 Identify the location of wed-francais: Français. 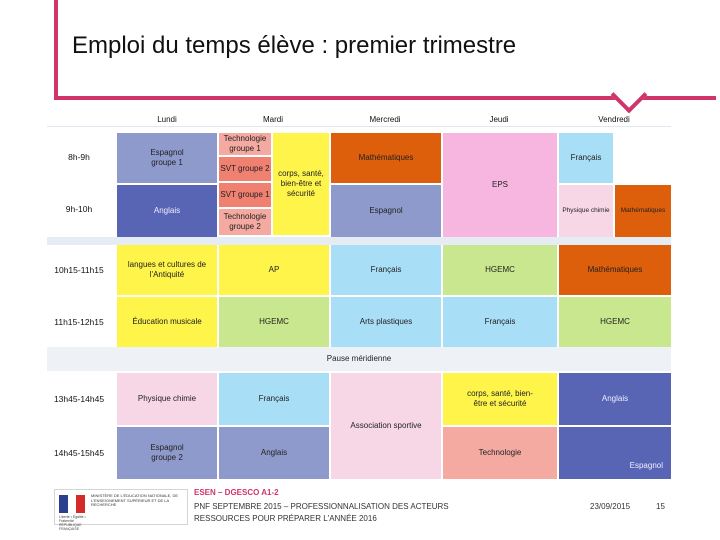
(386, 270).